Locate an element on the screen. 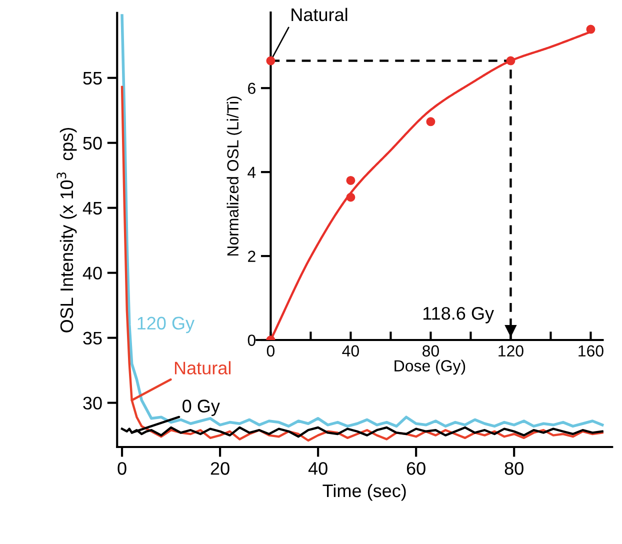 The image size is (622, 544). x-tick-label: 160 is located at coordinates (591, 351).